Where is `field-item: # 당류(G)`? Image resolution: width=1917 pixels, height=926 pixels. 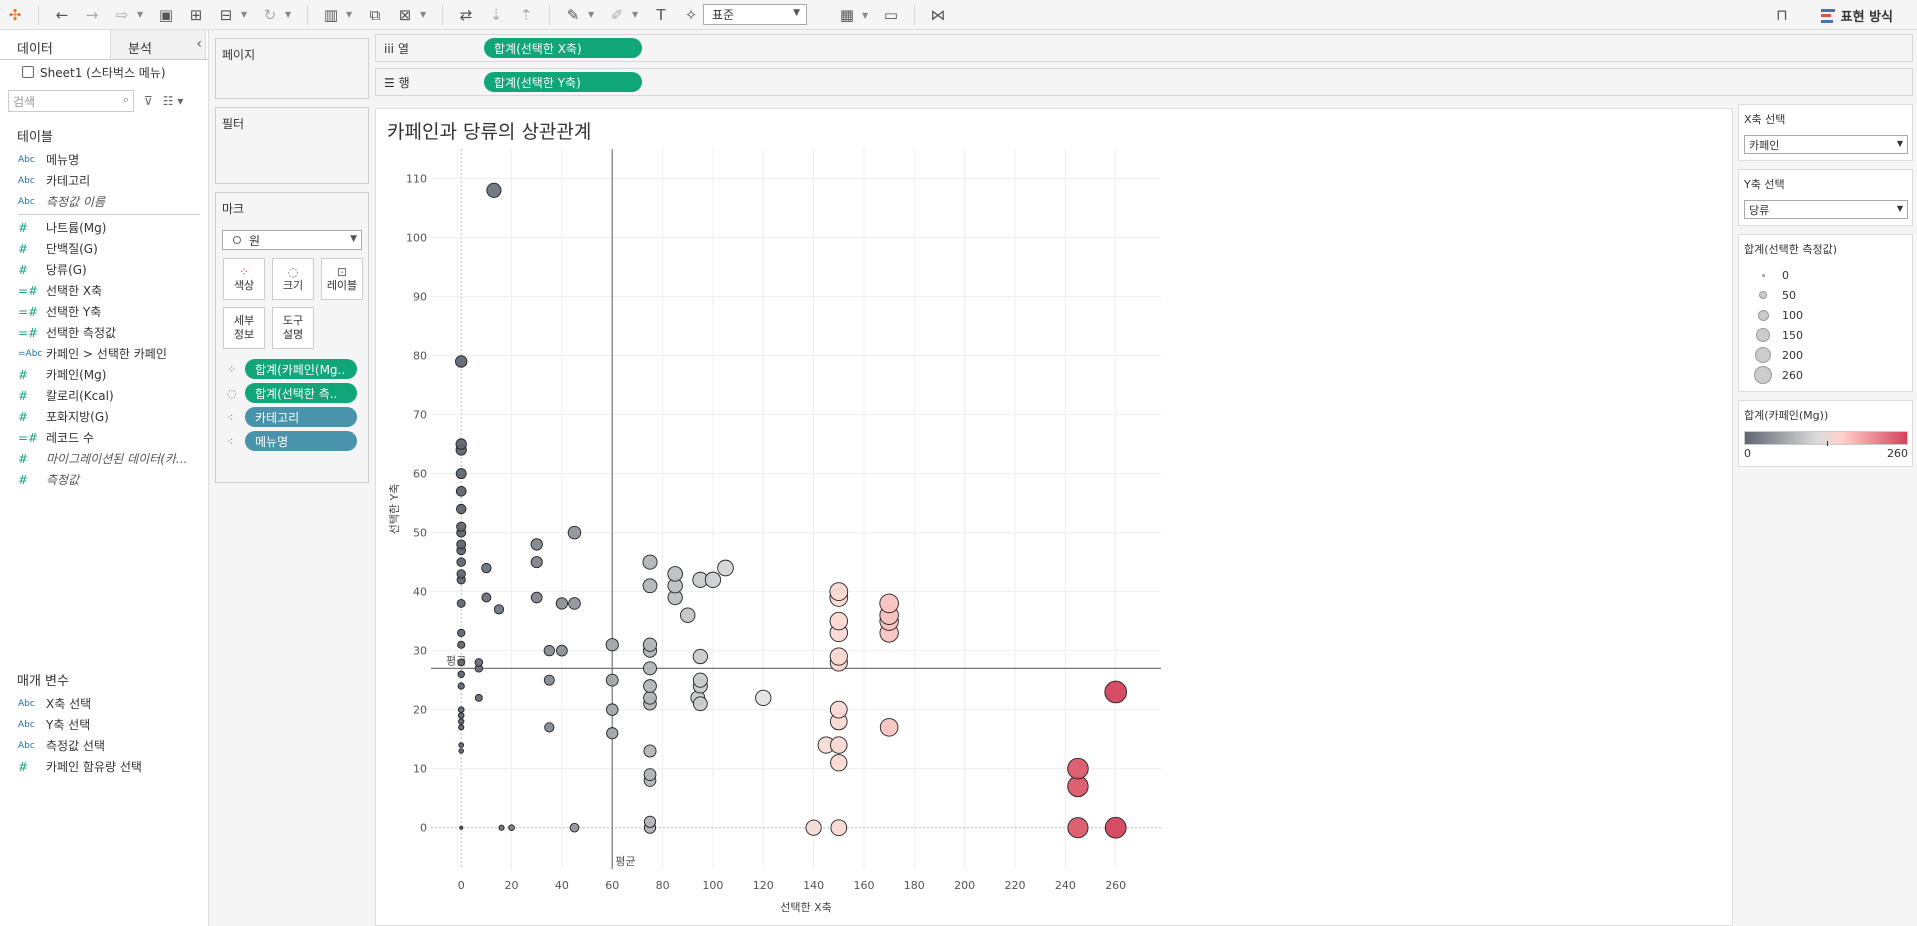
field-item: # 당류(G) is located at coordinates (104, 269).